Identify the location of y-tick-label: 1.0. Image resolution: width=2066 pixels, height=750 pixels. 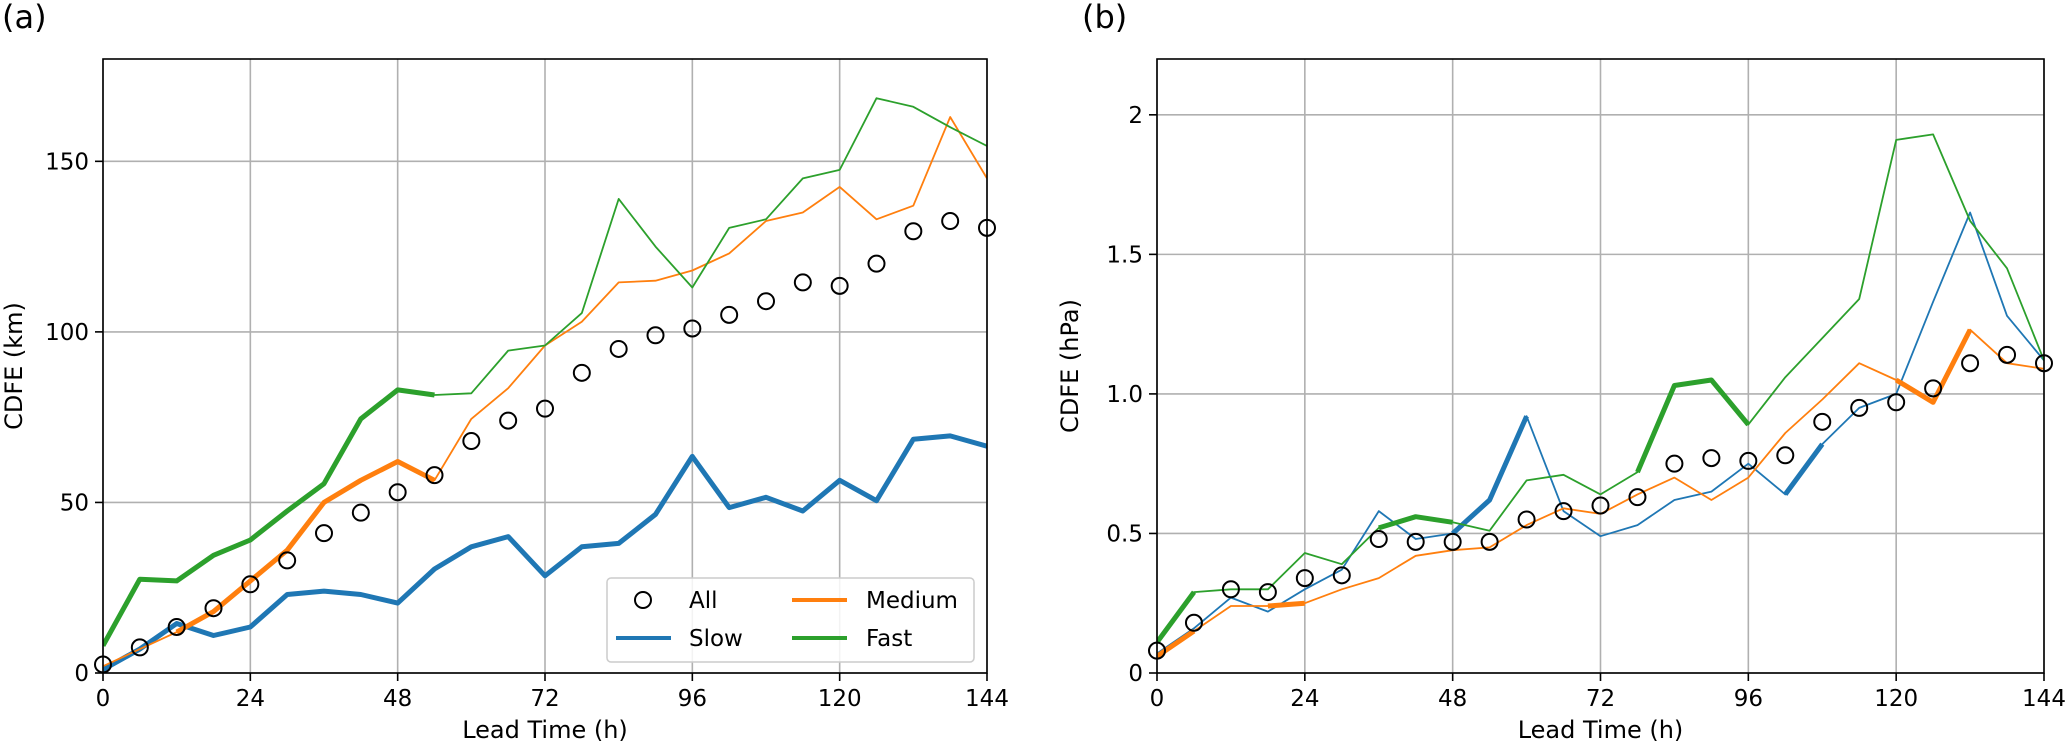
(1124, 395).